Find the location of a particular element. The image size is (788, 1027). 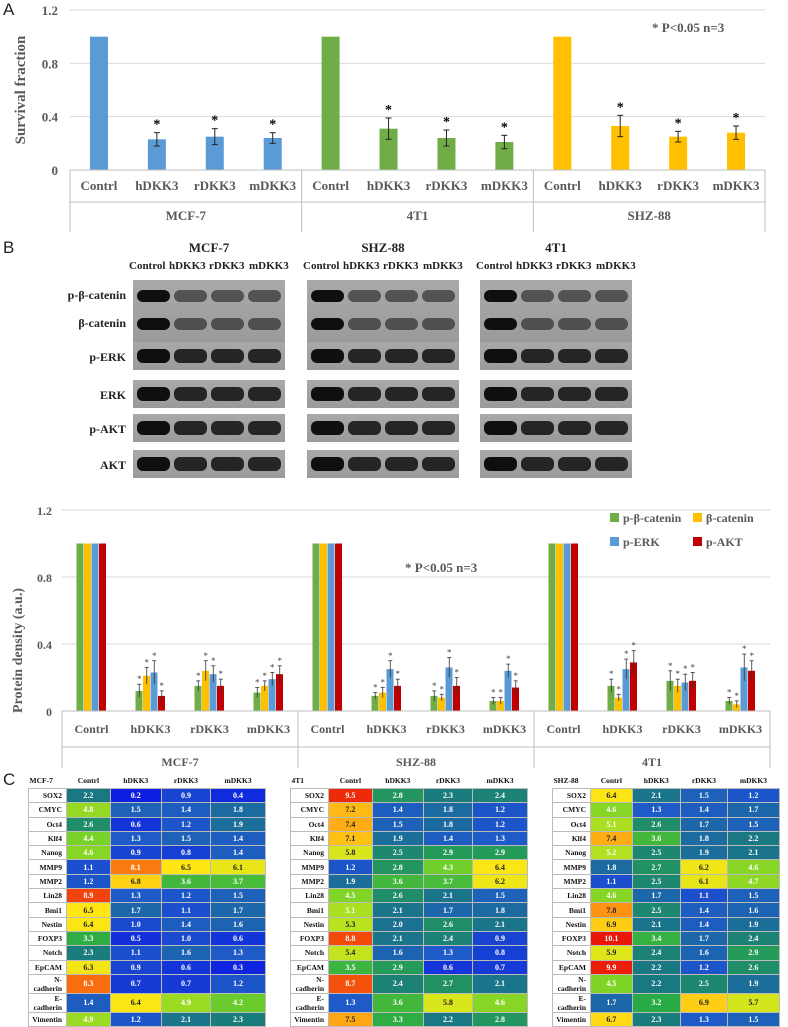

blot-row-label: β-catenin is located at coordinates (102, 323).